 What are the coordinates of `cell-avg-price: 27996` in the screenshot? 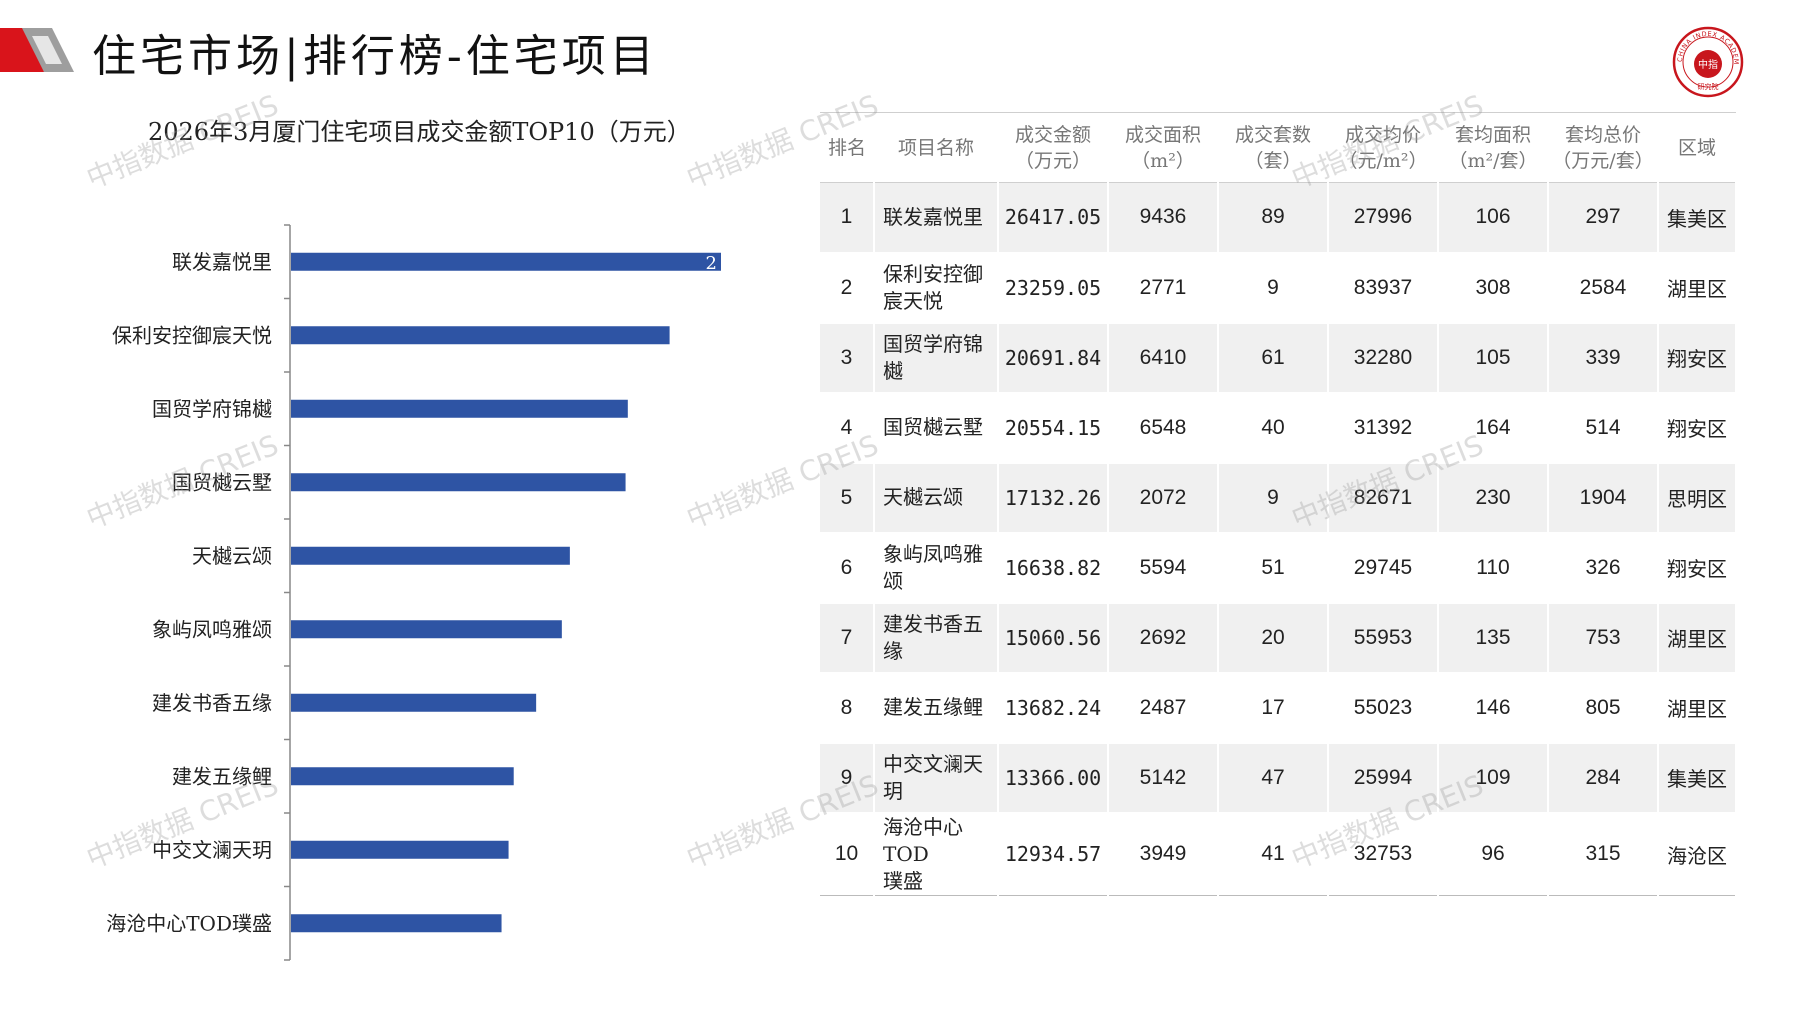 It's located at (1383, 217).